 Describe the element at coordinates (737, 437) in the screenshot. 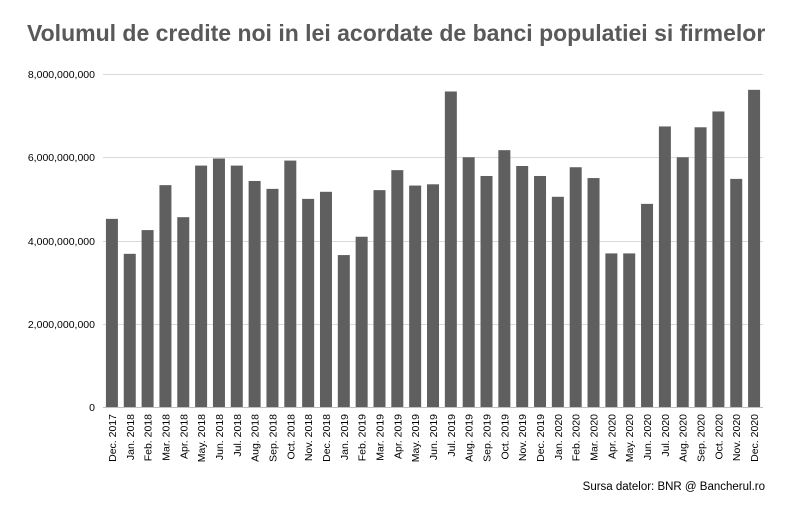

I see `x-tick-label: Nov. 2020` at that location.